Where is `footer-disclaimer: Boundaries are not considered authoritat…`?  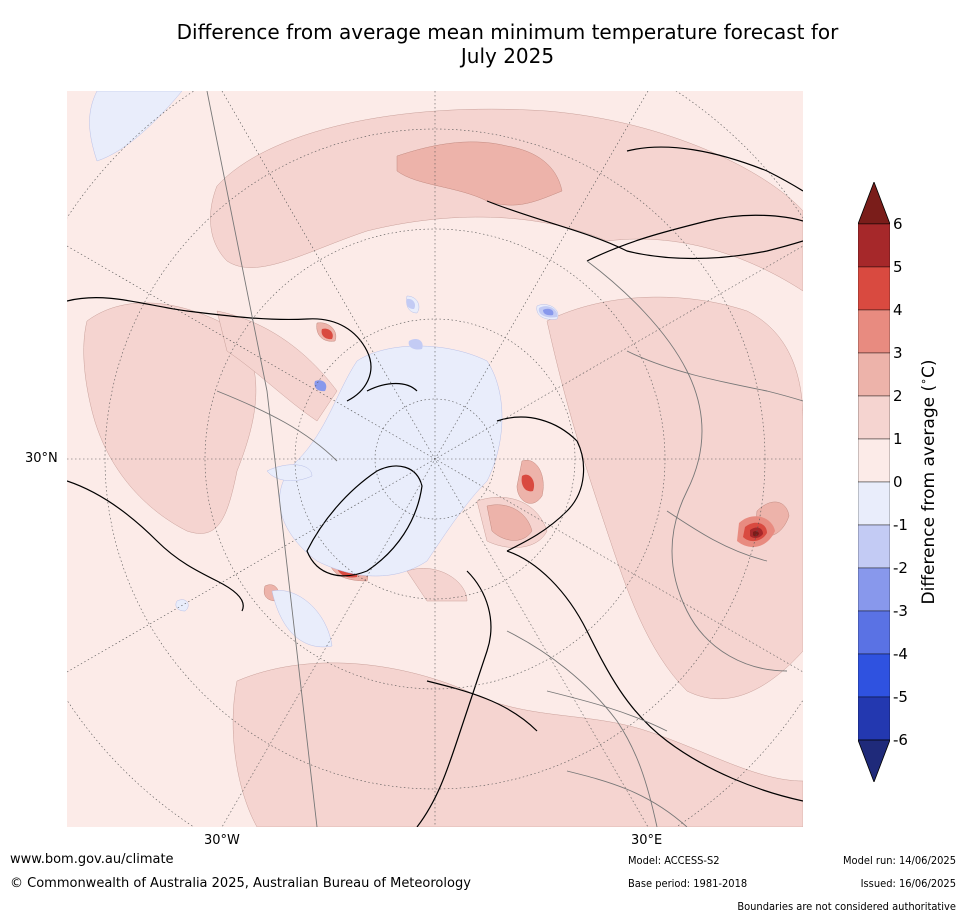 footer-disclaimer: Boundaries are not considered authoritat… is located at coordinates (846, 906).